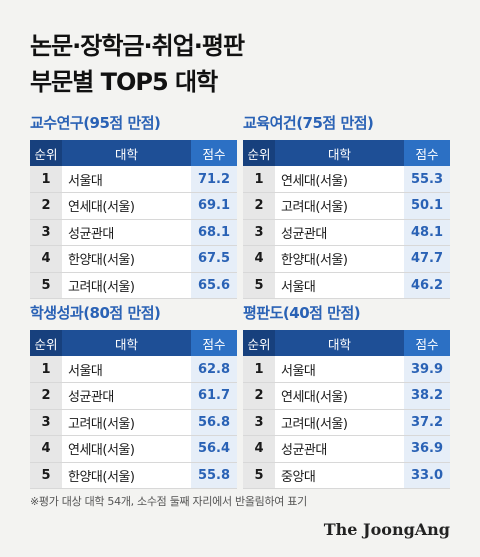  I want to click on score-cell: 56.8, so click(214, 422).